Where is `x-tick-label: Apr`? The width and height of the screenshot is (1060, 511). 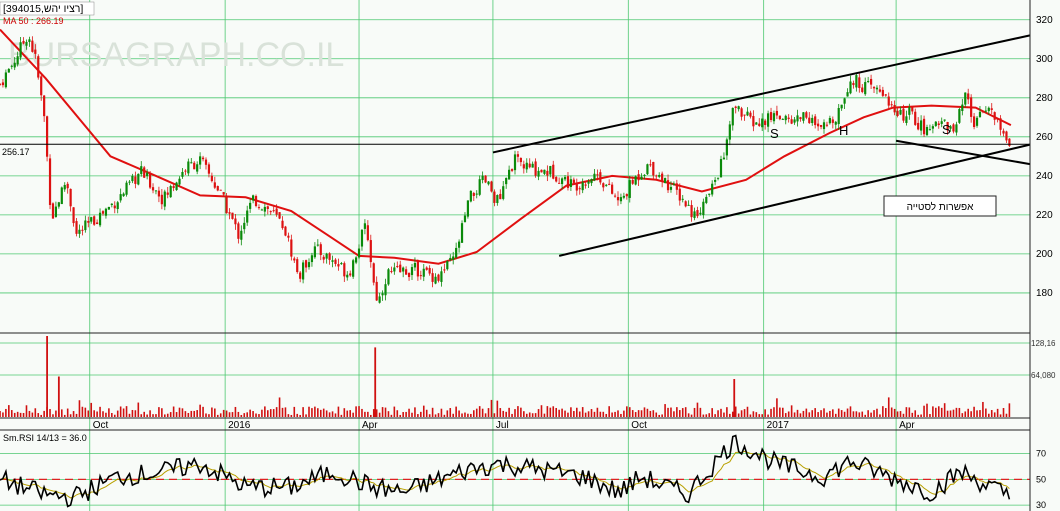 x-tick-label: Apr is located at coordinates (370, 425).